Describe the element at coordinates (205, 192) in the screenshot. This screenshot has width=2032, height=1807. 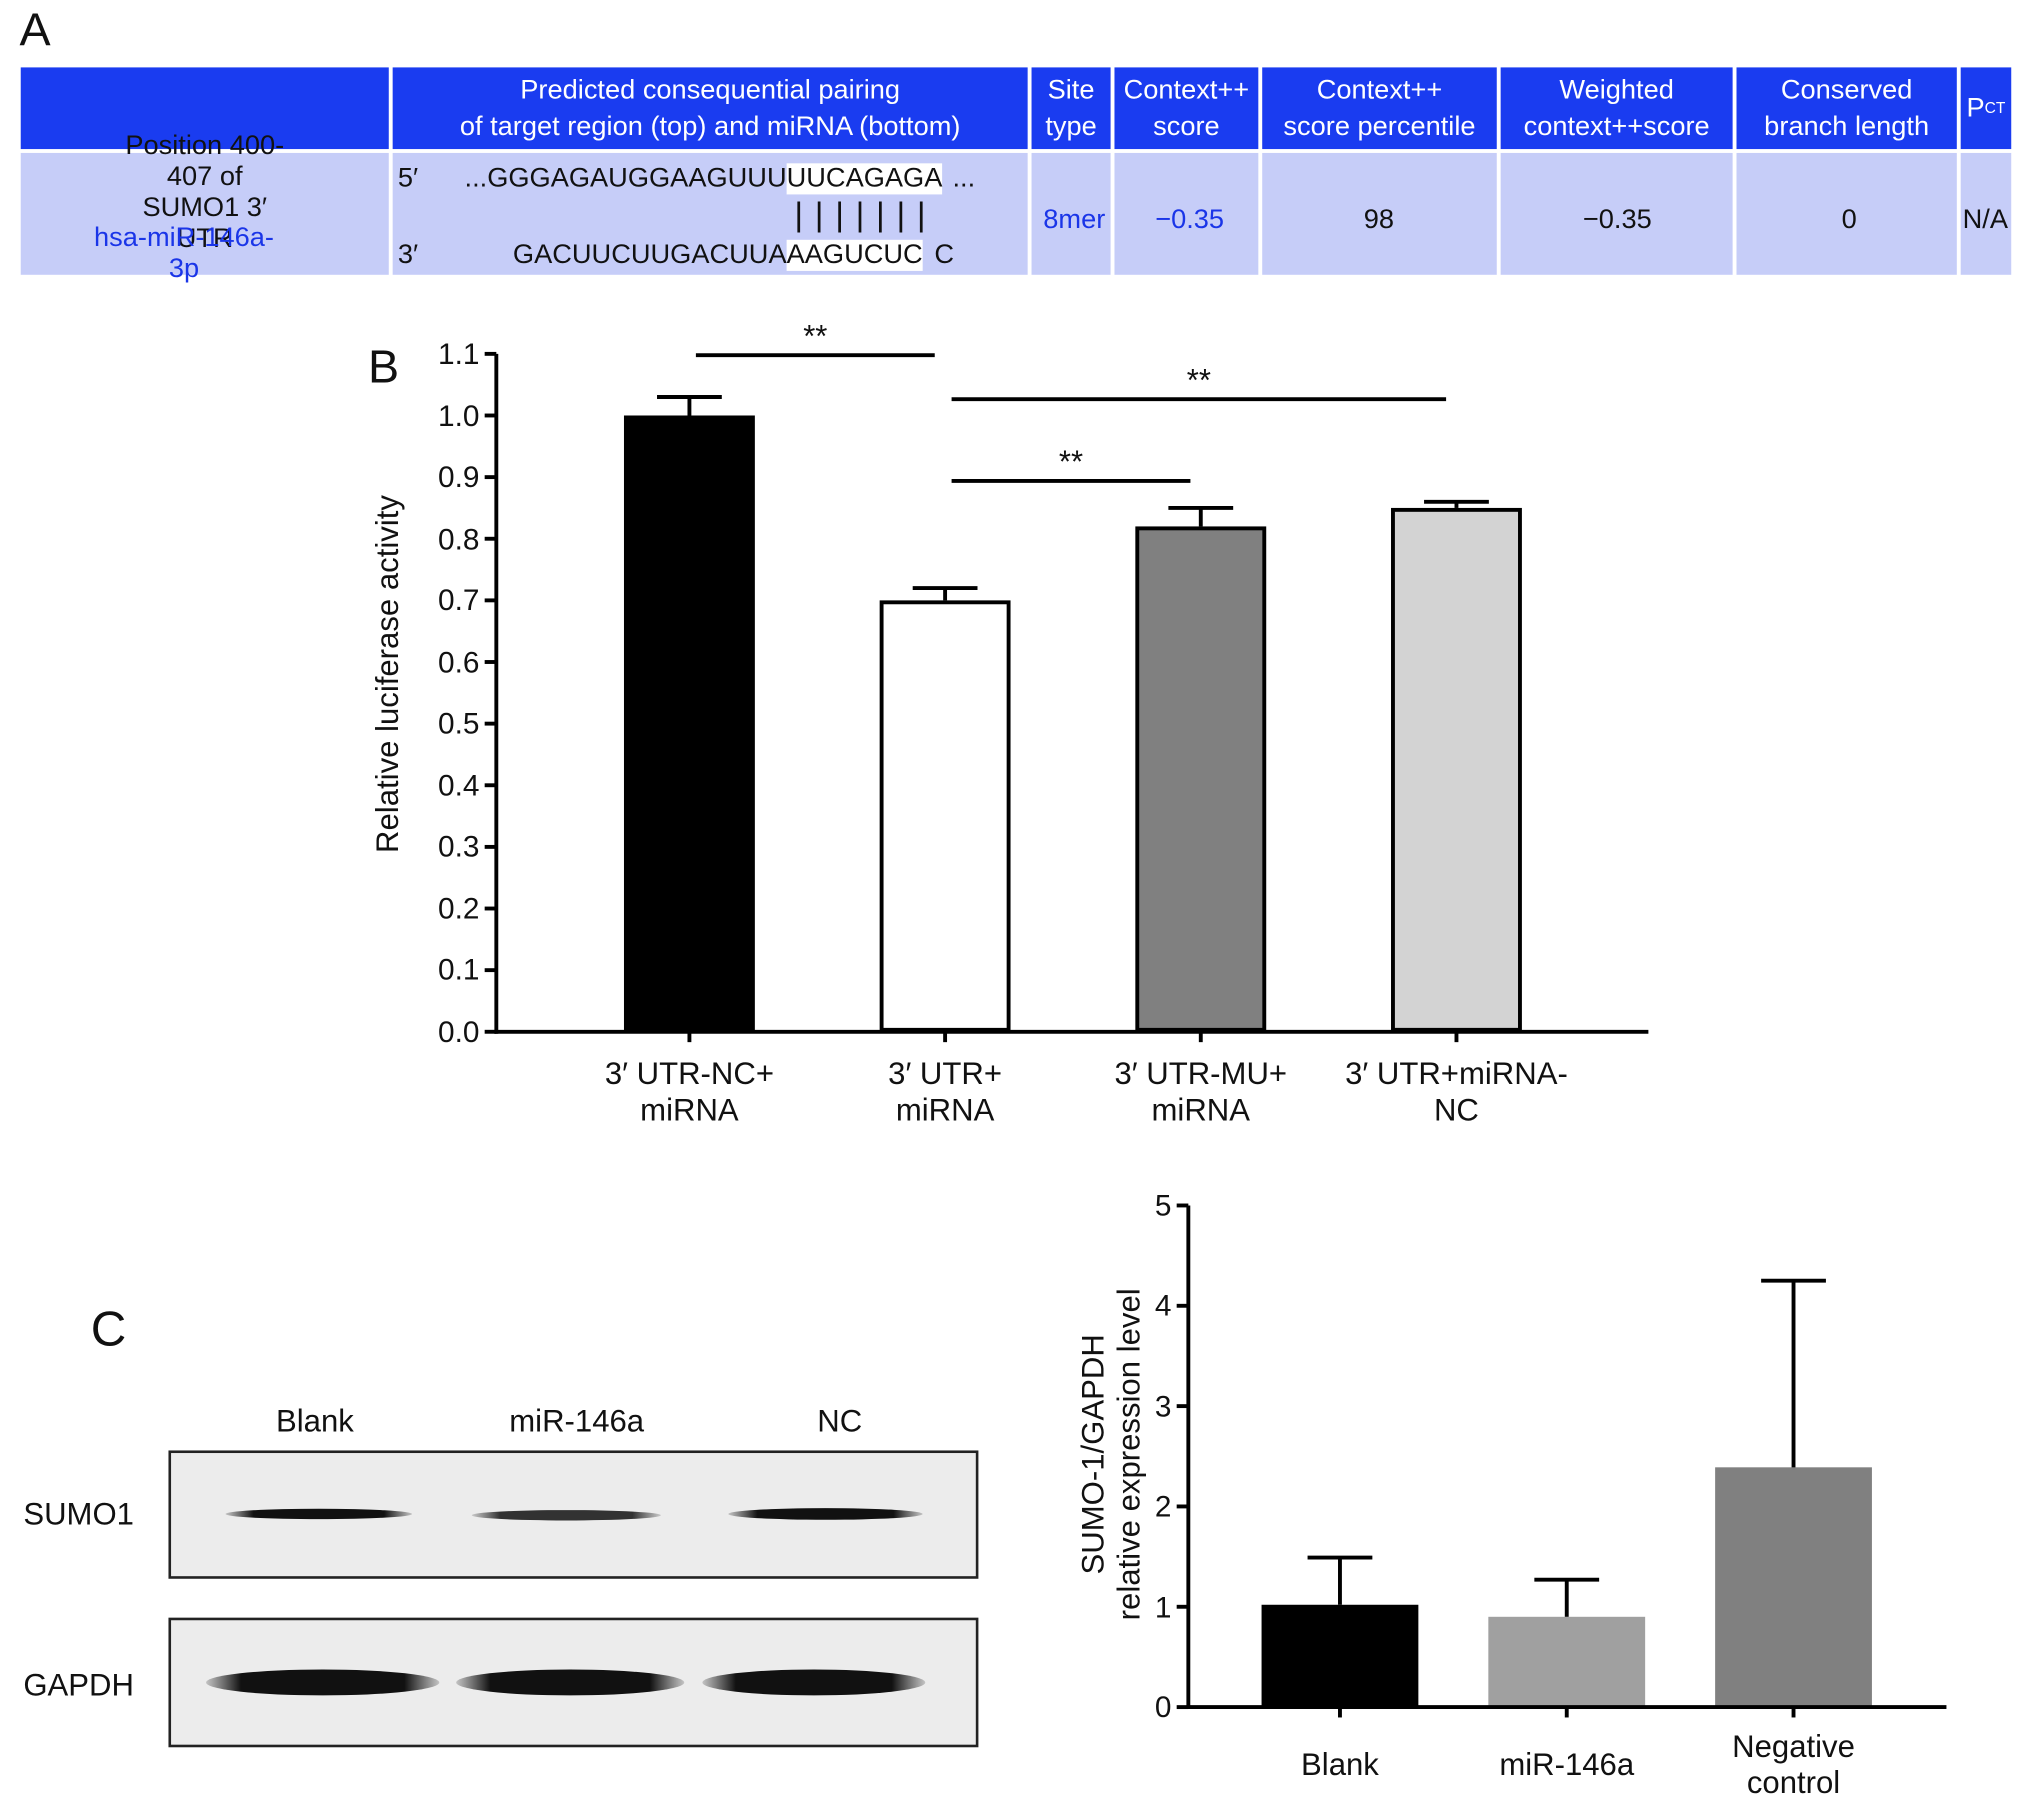
I see `site-text: Position 400-407 of SUMO1 3′ UTR` at that location.